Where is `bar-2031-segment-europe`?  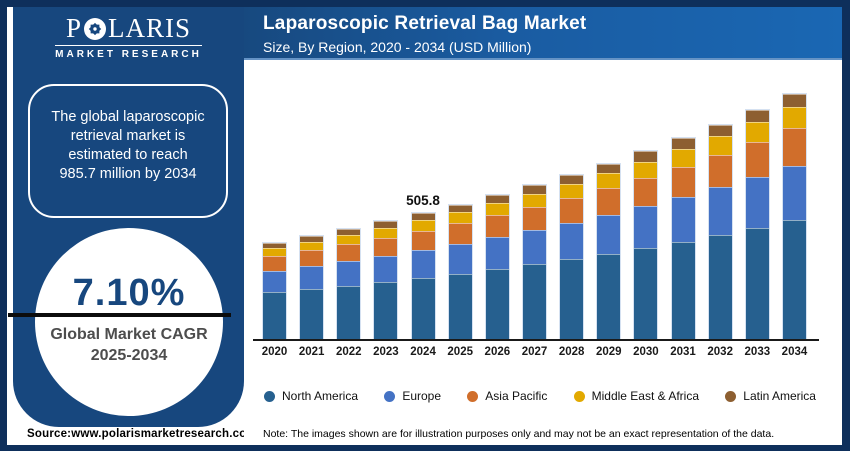
bar-2031-segment-europe is located at coordinates (683, 219).